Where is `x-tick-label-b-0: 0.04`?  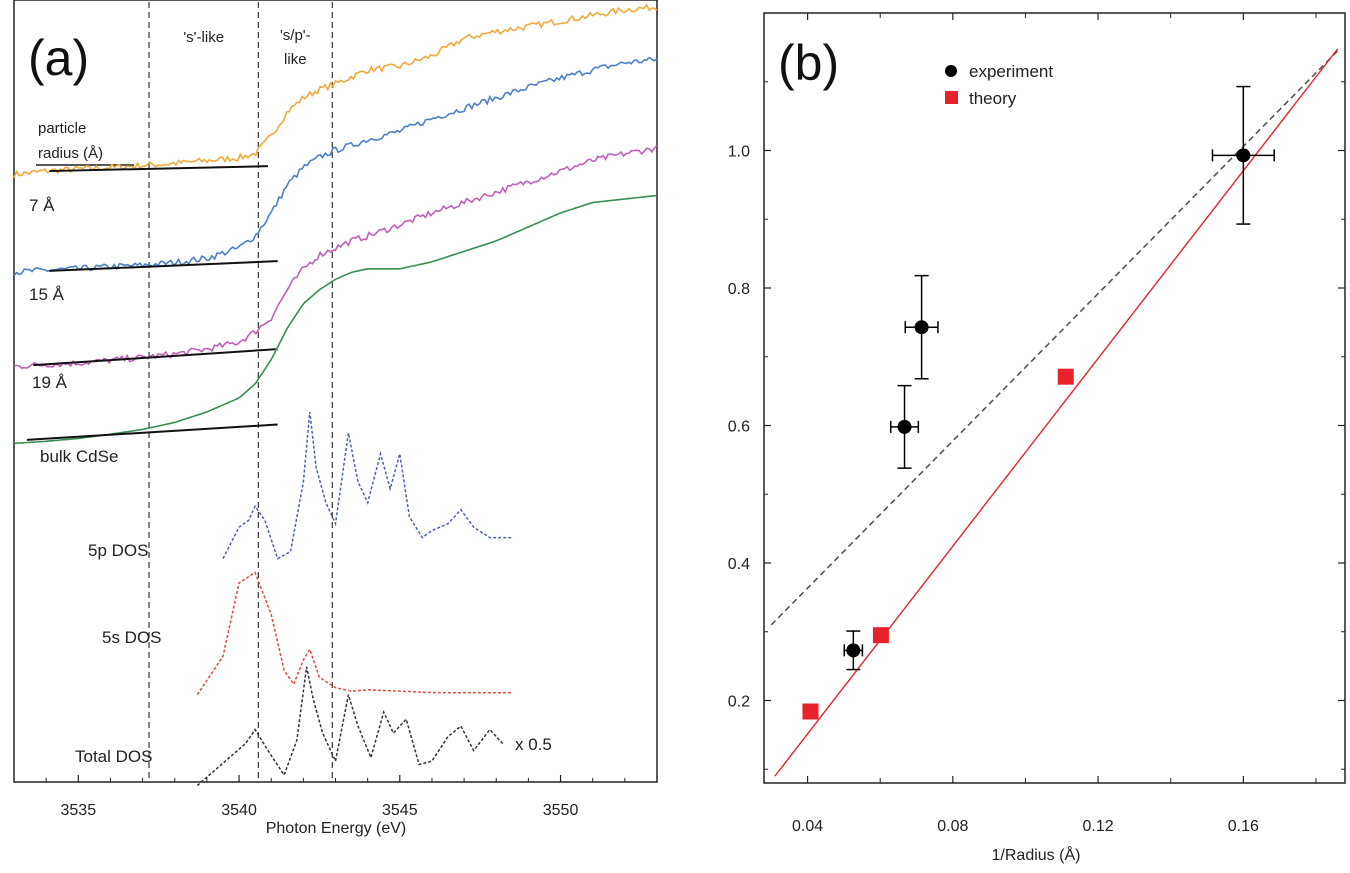 x-tick-label-b-0: 0.04 is located at coordinates (807, 826).